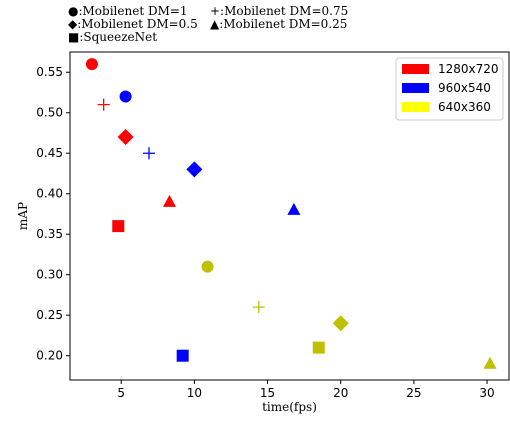 This screenshot has width=510, height=423. I want to click on x-axis-label: time(fps), so click(289, 407).